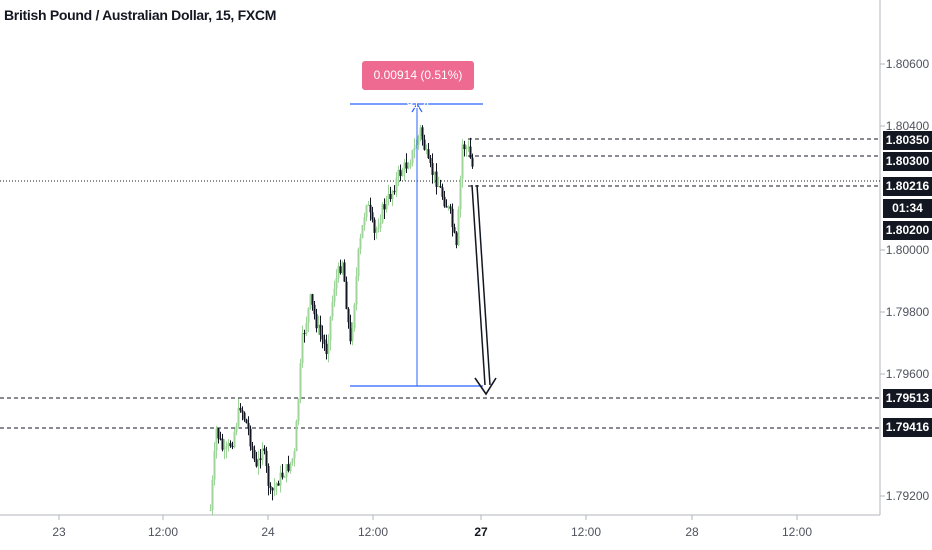 Image resolution: width=932 pixels, height=550 pixels. Describe the element at coordinates (907, 398) in the screenshot. I see `price-tag: 1.79513` at that location.